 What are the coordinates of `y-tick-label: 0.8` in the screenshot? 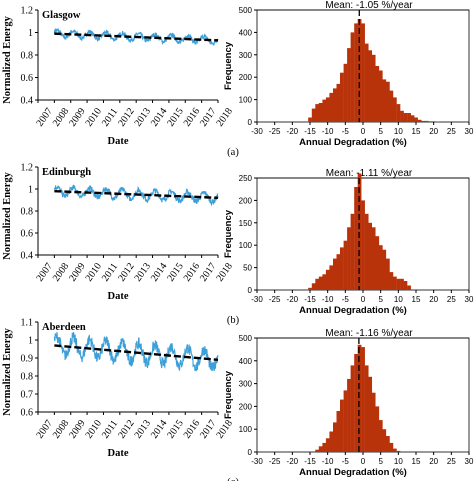 It's located at (27, 56).